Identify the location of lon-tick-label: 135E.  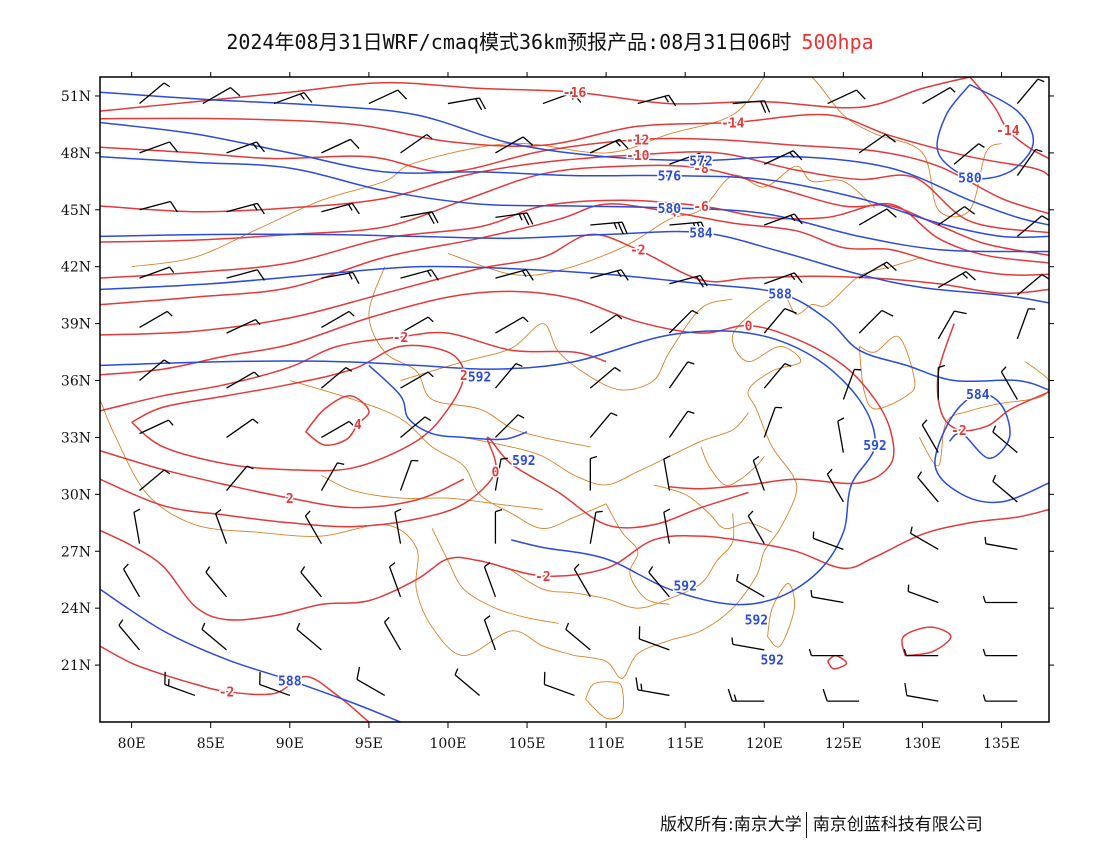
(1001, 744).